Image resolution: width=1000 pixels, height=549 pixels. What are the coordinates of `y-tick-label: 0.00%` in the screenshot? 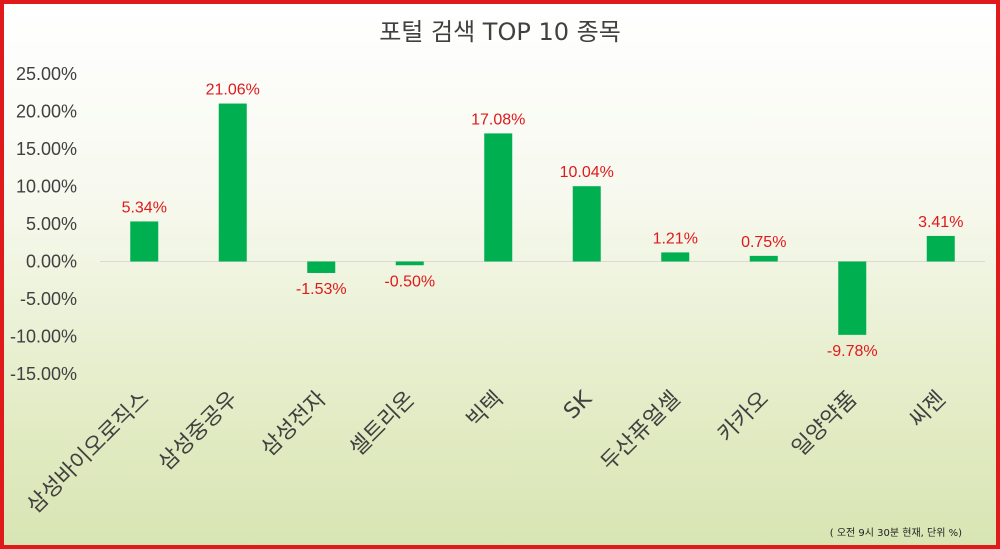 It's located at (51, 262).